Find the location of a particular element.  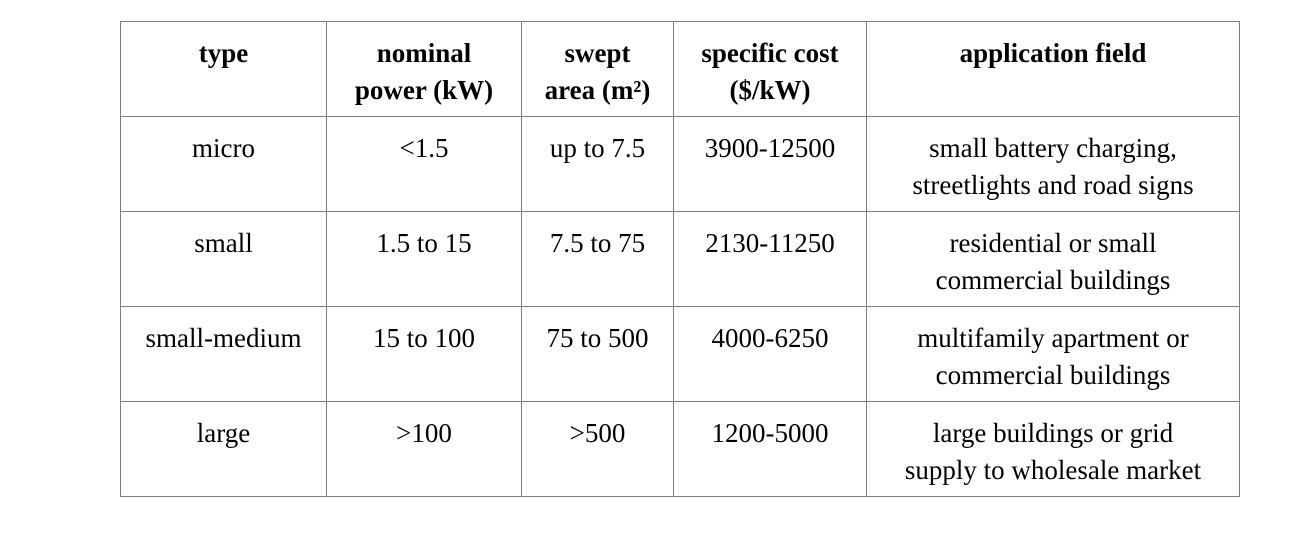

header-application-field: application field is located at coordinates (1053, 69).